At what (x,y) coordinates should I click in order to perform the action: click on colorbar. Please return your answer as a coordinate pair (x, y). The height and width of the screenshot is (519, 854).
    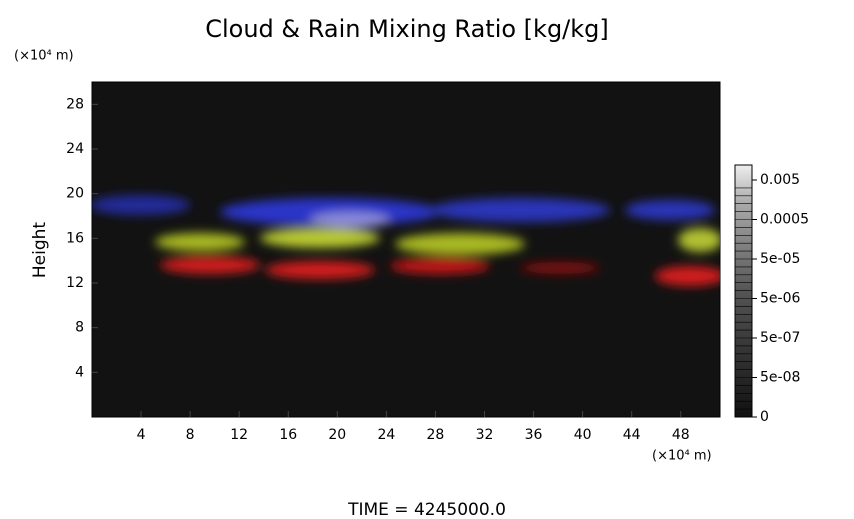
    Looking at the image, I should click on (743, 291).